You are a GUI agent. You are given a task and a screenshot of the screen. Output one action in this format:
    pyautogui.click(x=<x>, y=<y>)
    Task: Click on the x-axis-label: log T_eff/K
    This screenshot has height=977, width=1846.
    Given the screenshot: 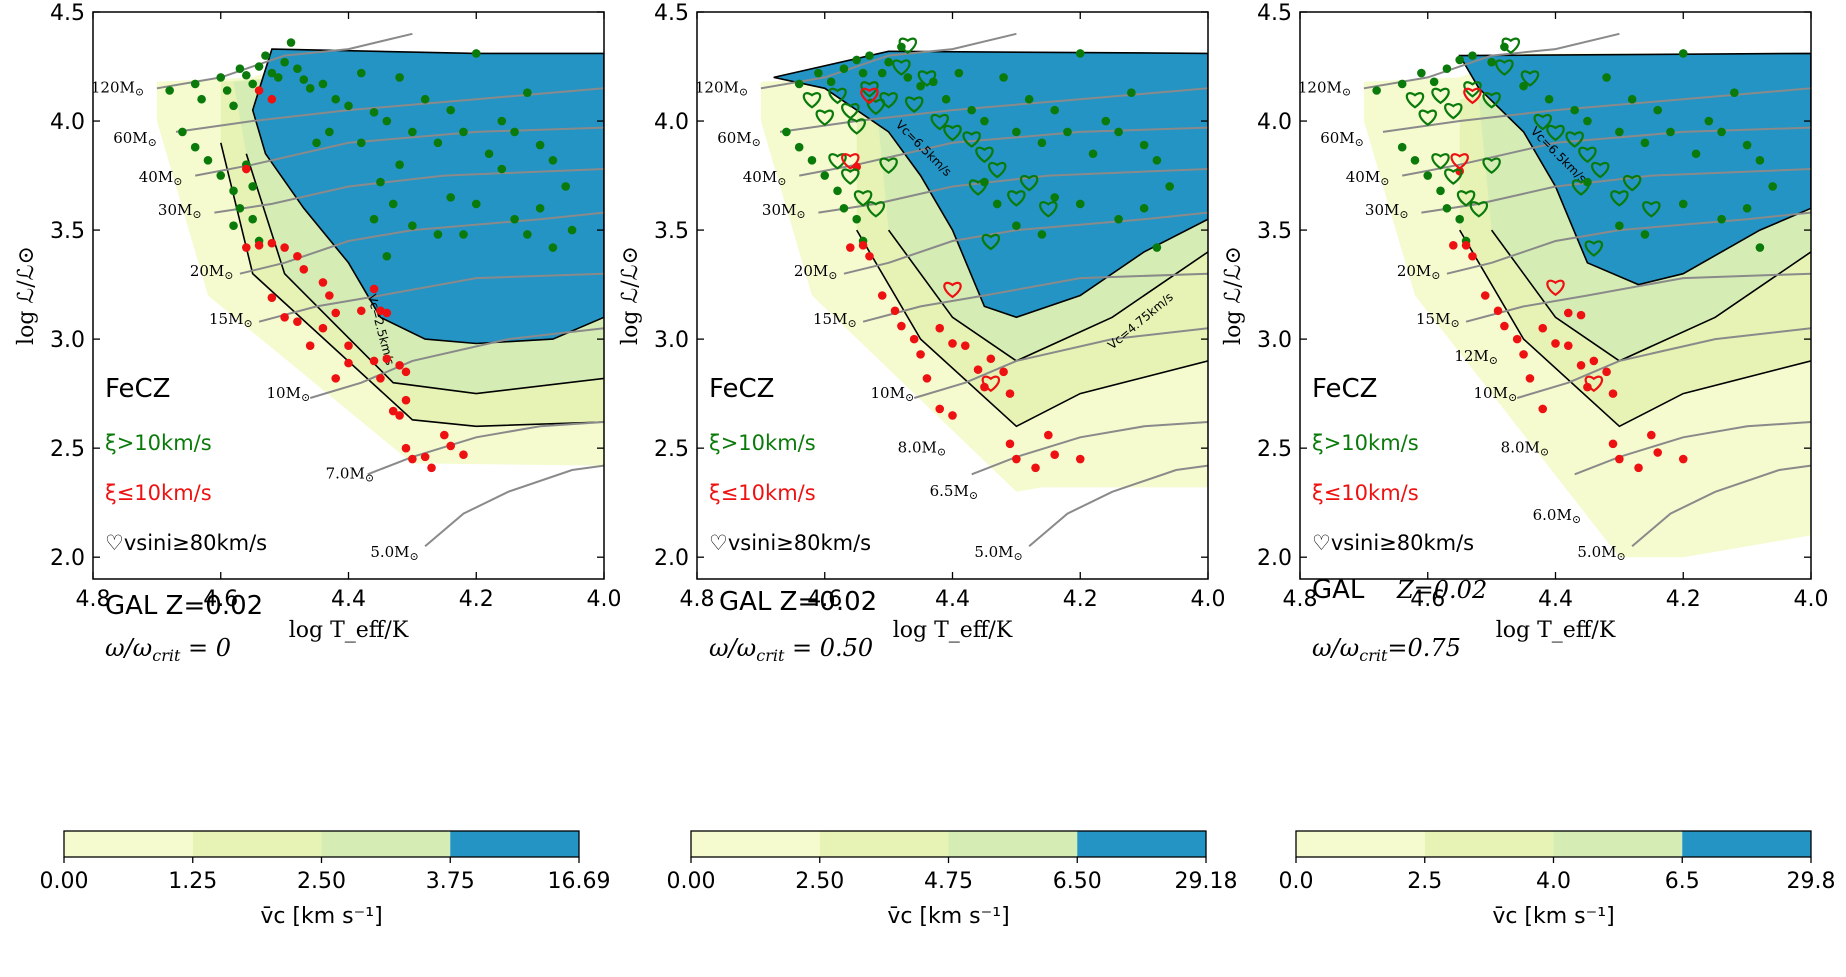 What is the action you would take?
    pyautogui.click(x=349, y=630)
    